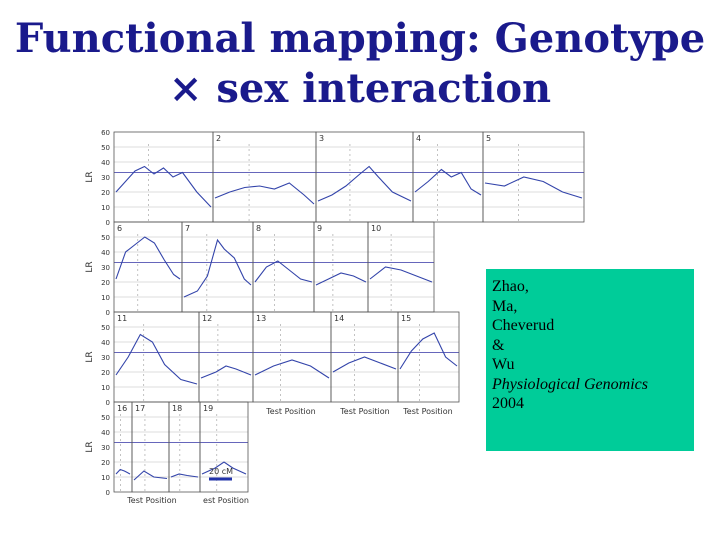 This screenshot has width=720, height=540. Describe the element at coordinates (360, 88) in the screenshot. I see `slide-title-line-2: × sex interaction` at that location.